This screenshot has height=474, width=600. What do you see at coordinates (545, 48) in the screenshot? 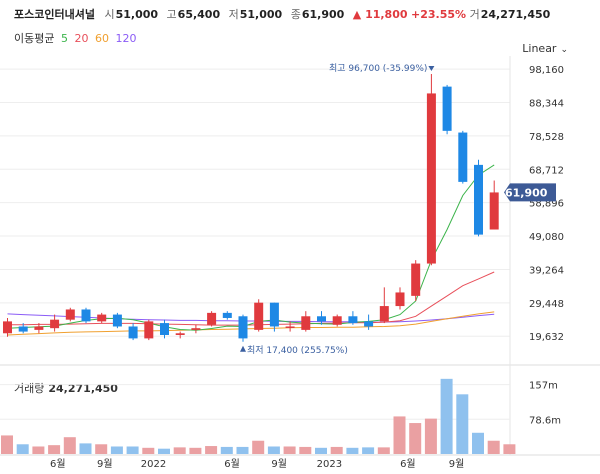
I see `scale-mode-dropdown: Linear ⌄` at bounding box center [545, 48].